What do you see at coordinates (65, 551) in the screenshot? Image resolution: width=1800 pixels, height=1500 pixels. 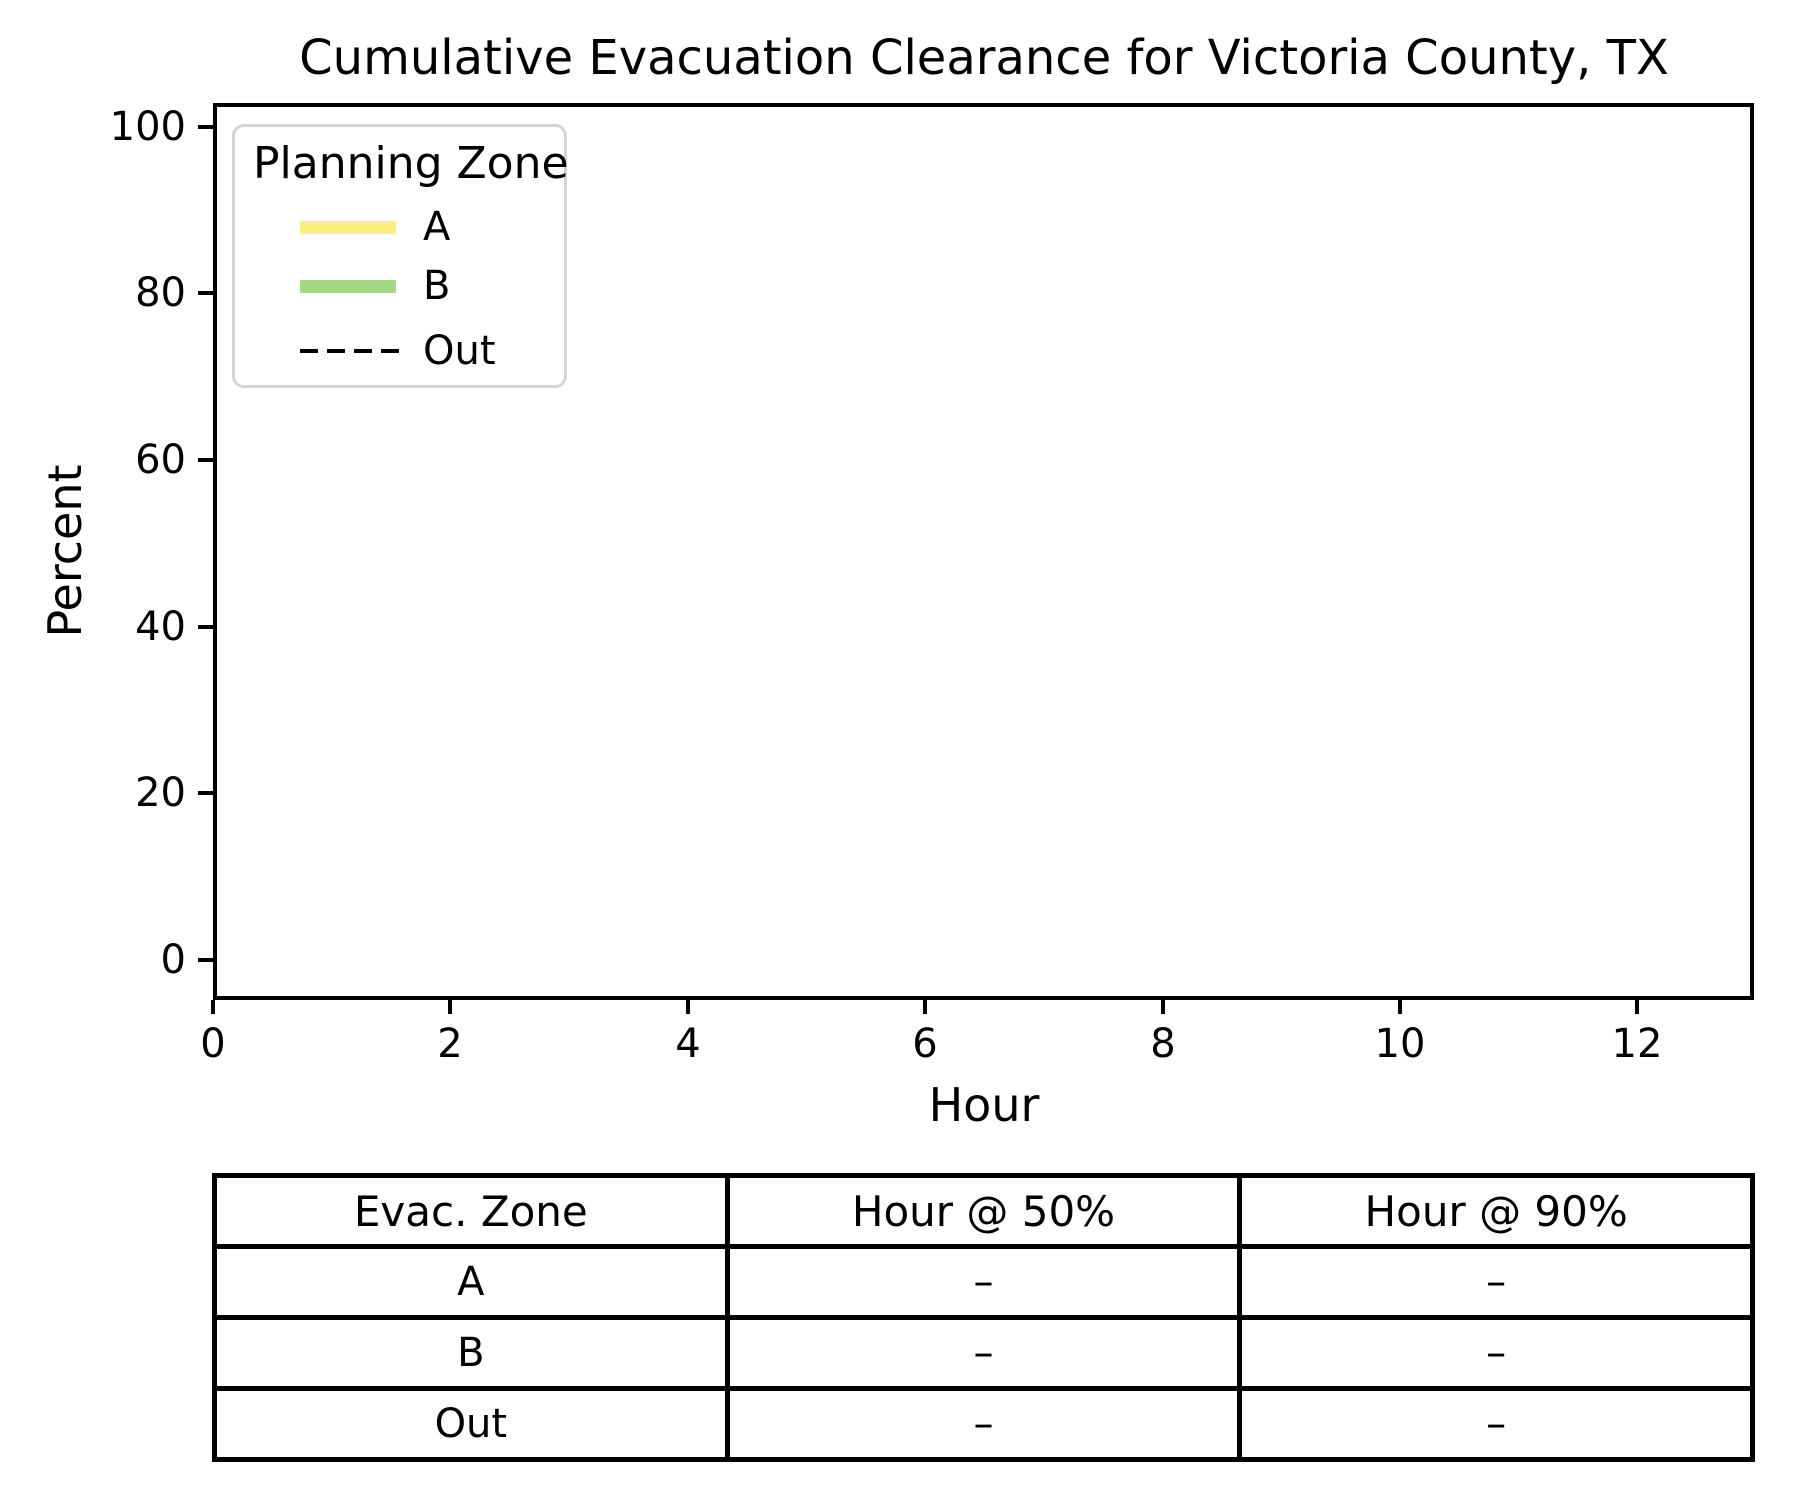 I see `y-axis-label: Percent` at bounding box center [65, 551].